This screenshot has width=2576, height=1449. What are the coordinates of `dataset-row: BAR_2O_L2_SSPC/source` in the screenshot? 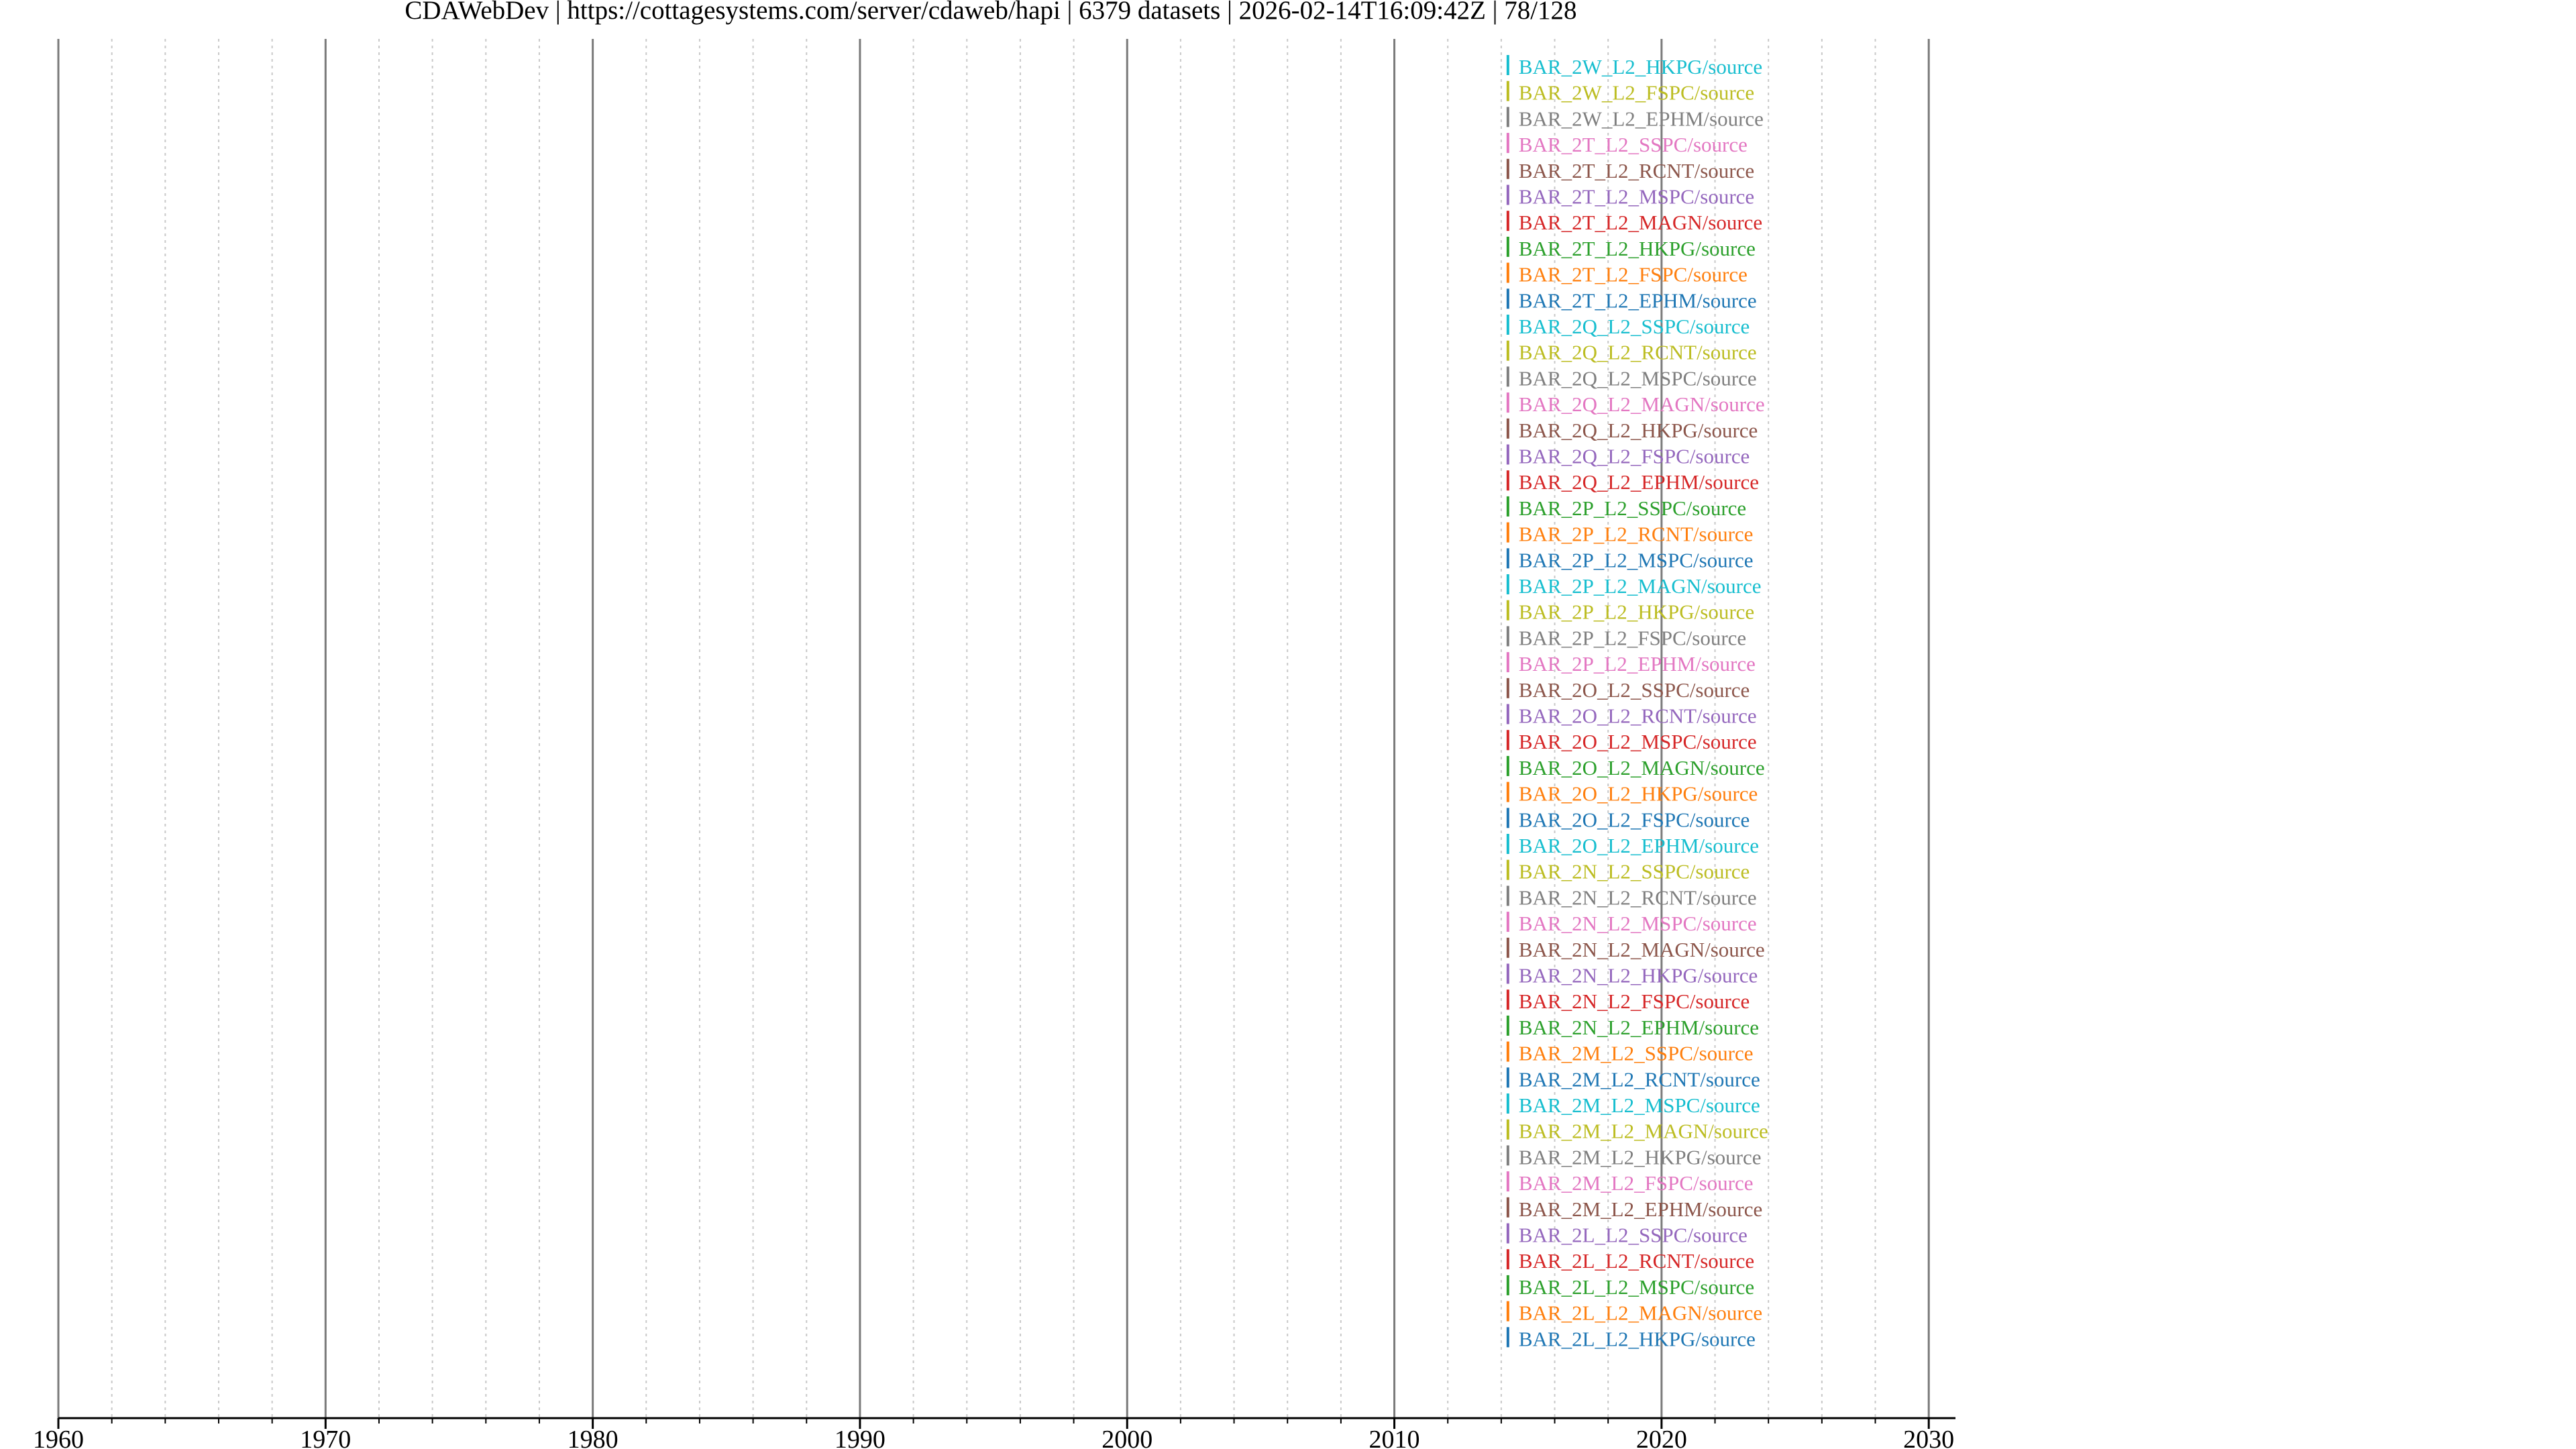 It's located at (1628, 690).